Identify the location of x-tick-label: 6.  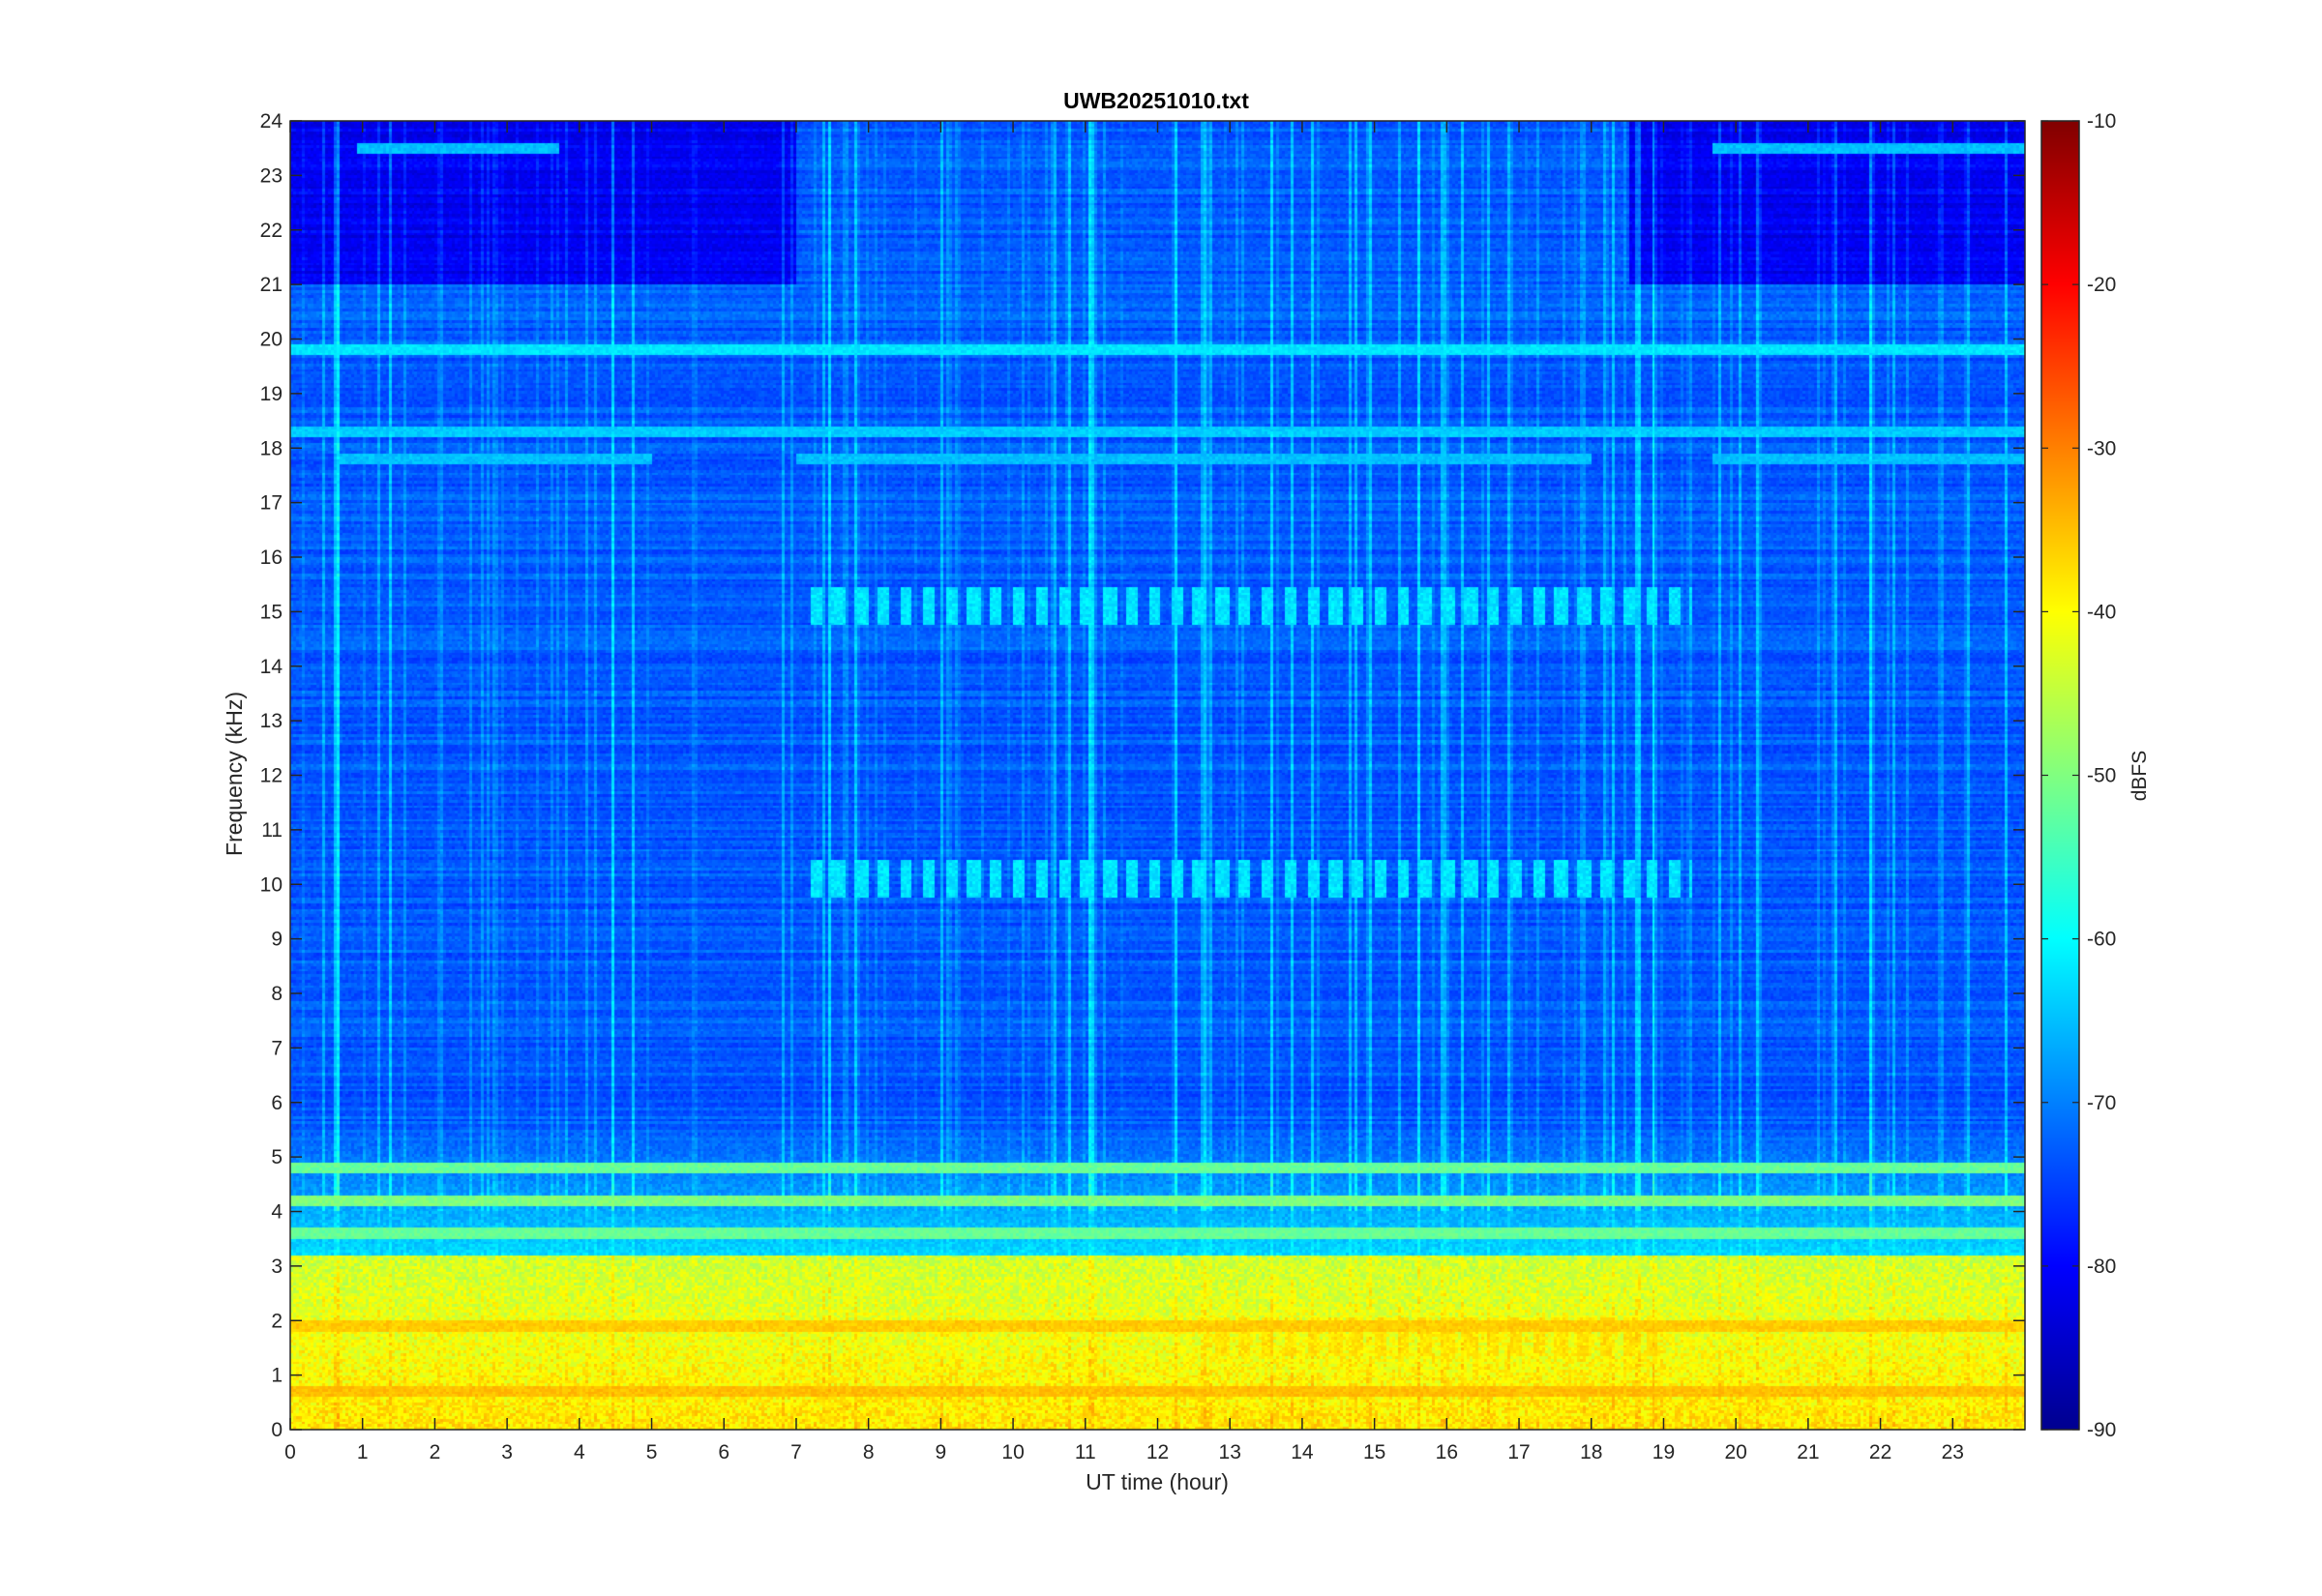
(723, 1452).